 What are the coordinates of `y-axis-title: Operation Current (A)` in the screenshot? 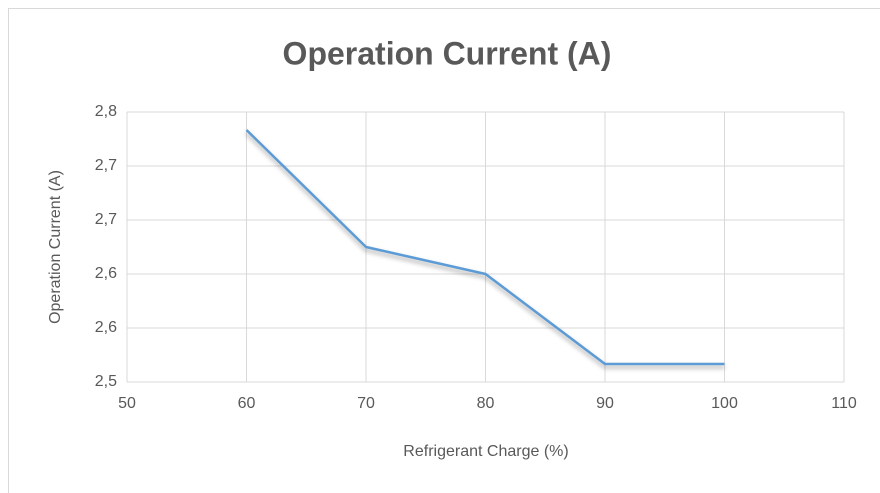 It's located at (55, 247).